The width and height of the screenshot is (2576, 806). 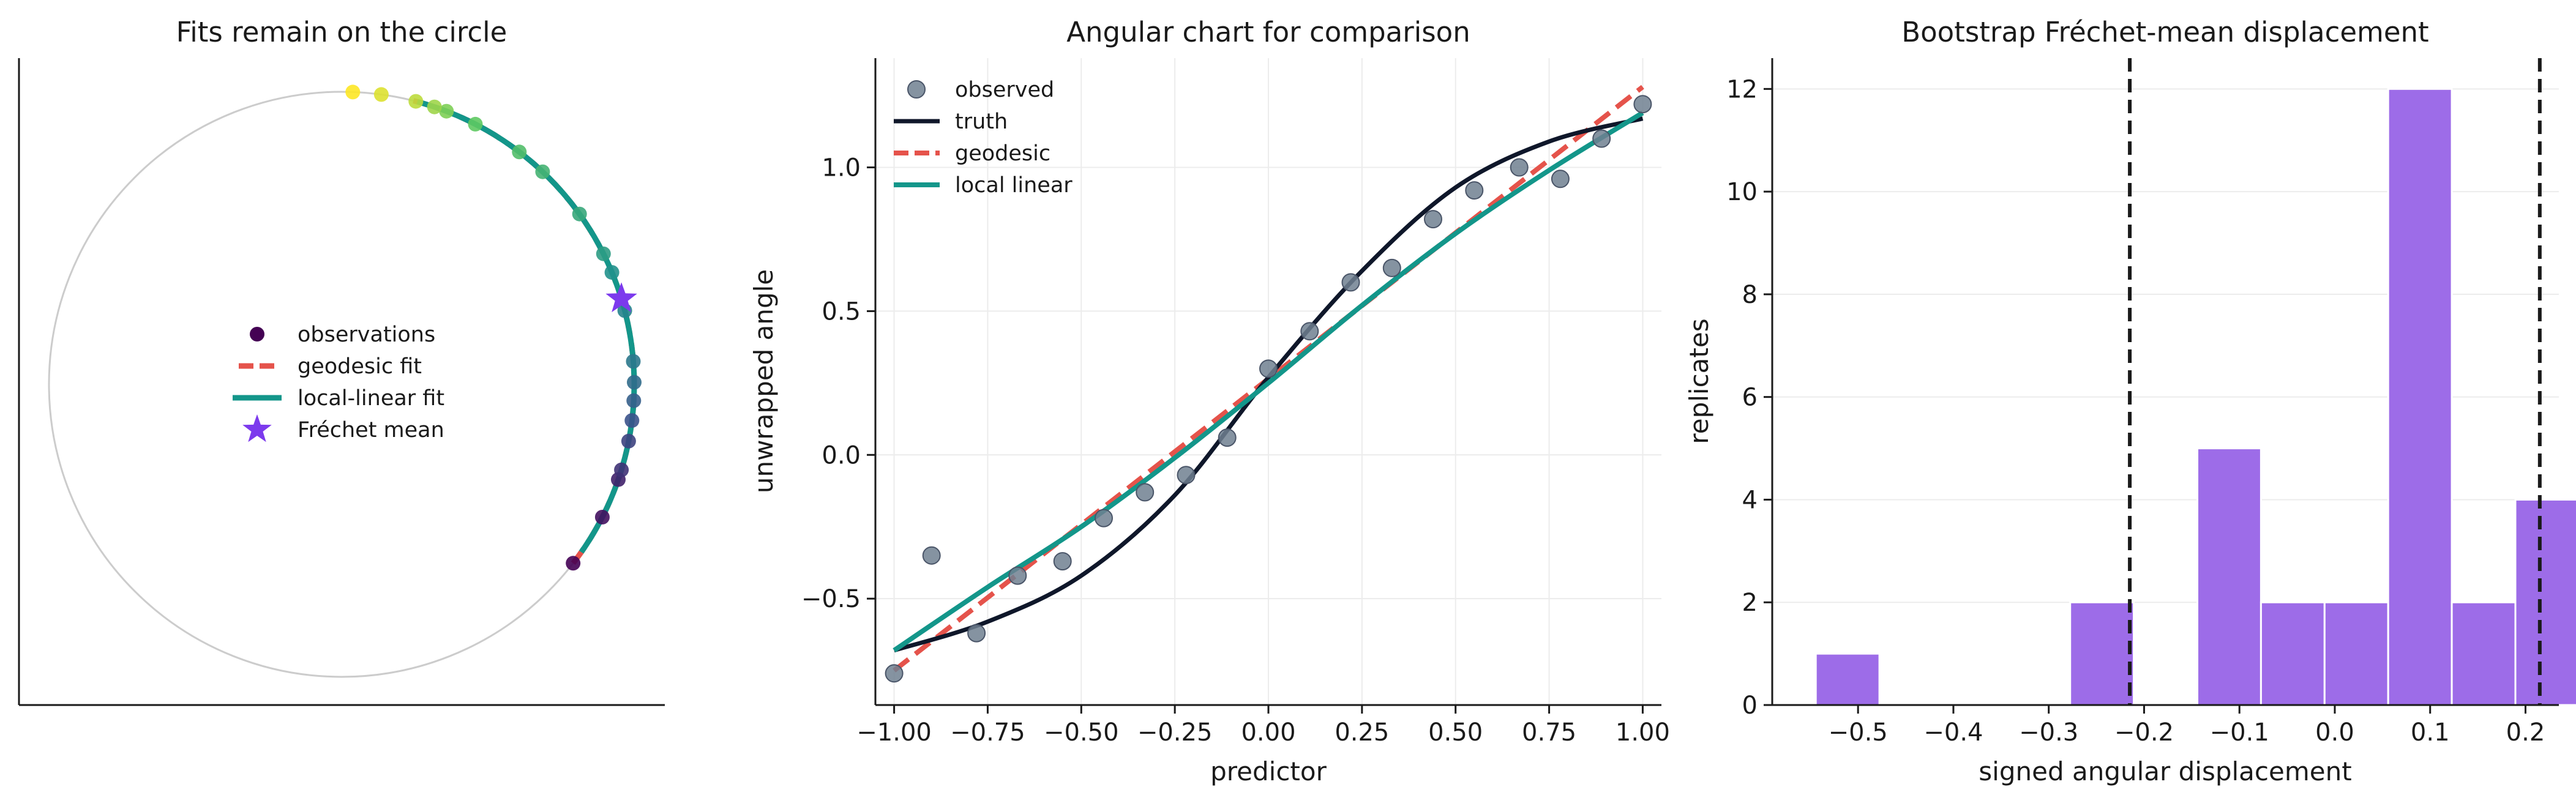 I want to click on y-tick-label: 8, so click(x=1750, y=295).